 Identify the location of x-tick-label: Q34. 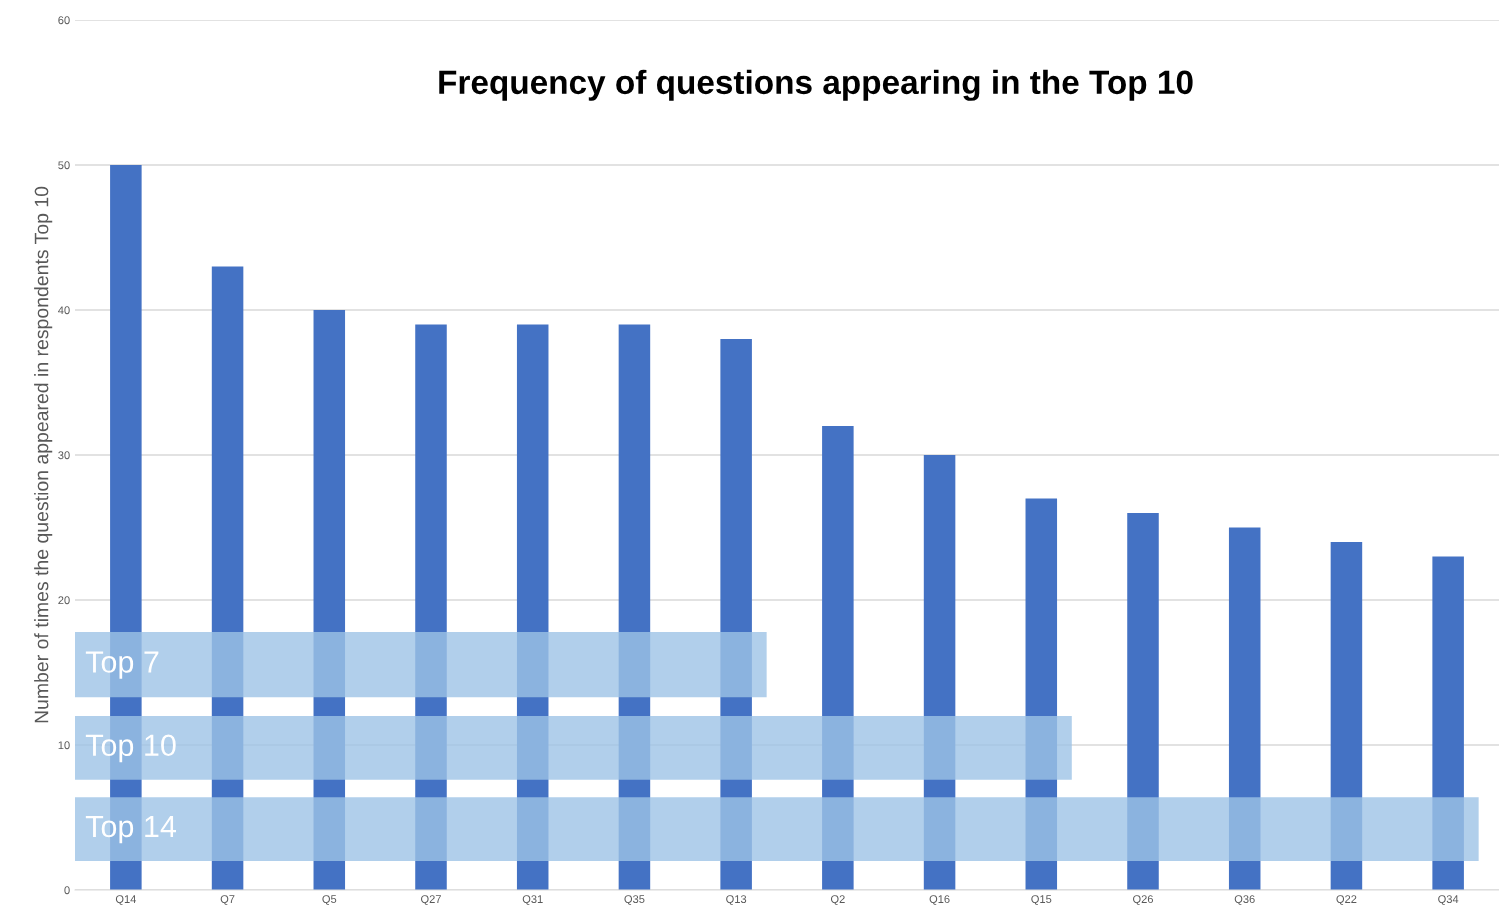
(1448, 900).